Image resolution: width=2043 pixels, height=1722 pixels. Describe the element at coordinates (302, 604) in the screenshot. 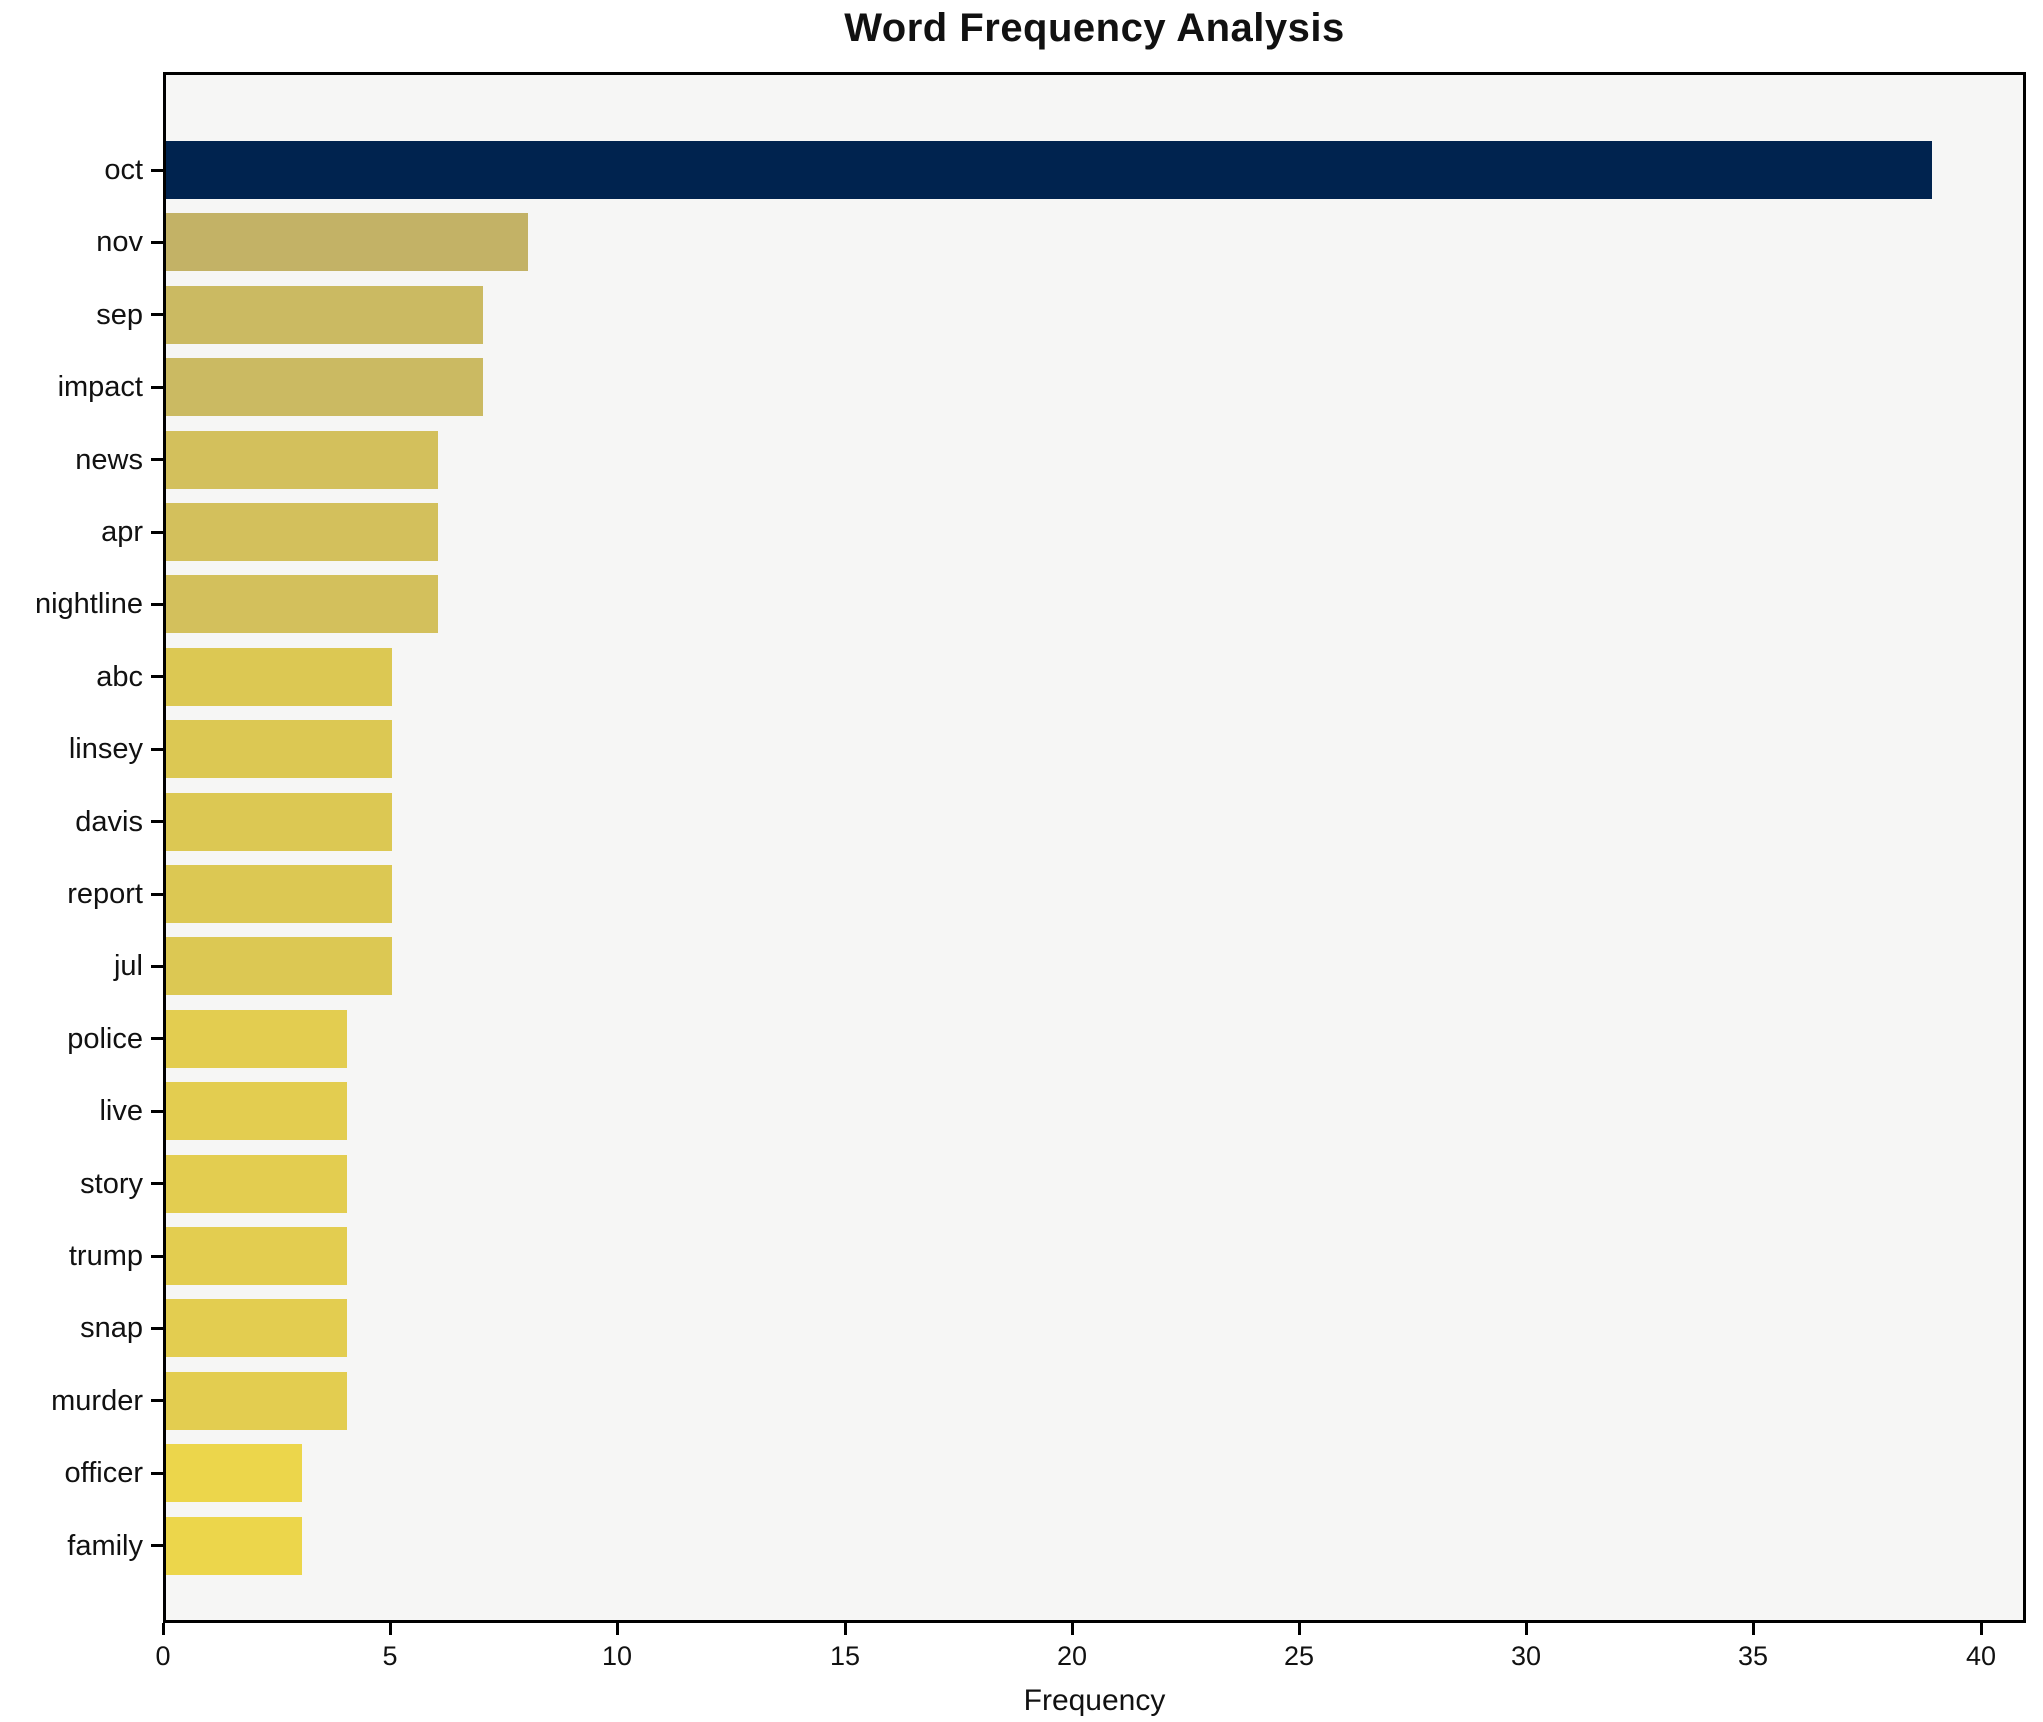

I see `bar-nightline` at that location.